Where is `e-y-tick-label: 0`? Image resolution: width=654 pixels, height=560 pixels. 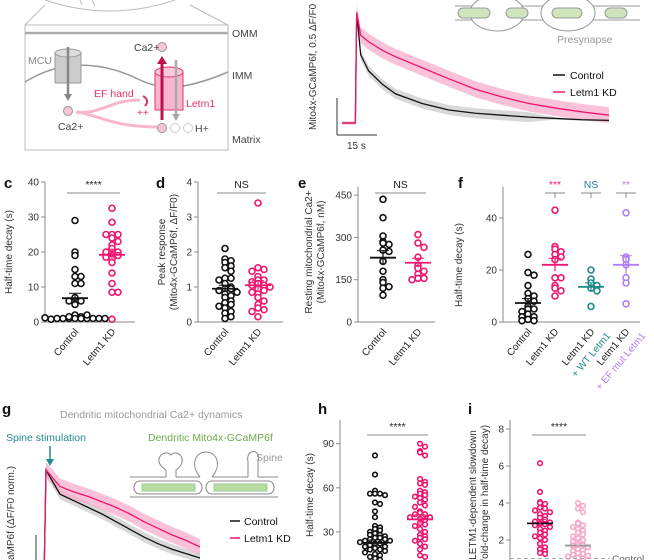 e-y-tick-label: 0 is located at coordinates (349, 323).